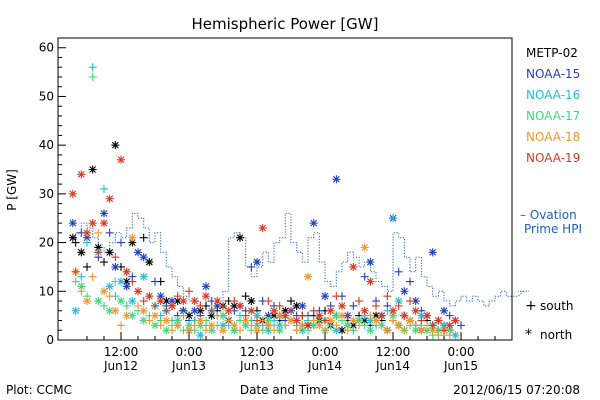 This screenshot has width=600, height=400. I want to click on y-tick-label: 40, so click(46, 145).